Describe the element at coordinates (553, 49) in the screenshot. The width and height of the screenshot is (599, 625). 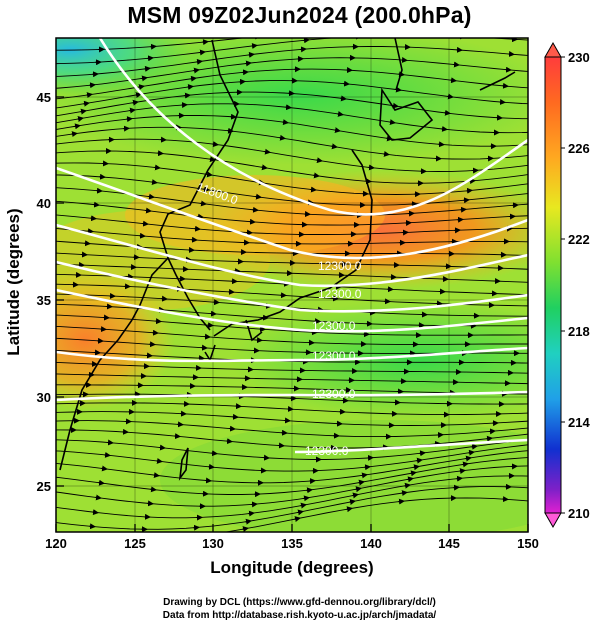
I see `colorbar-top-triangle` at that location.